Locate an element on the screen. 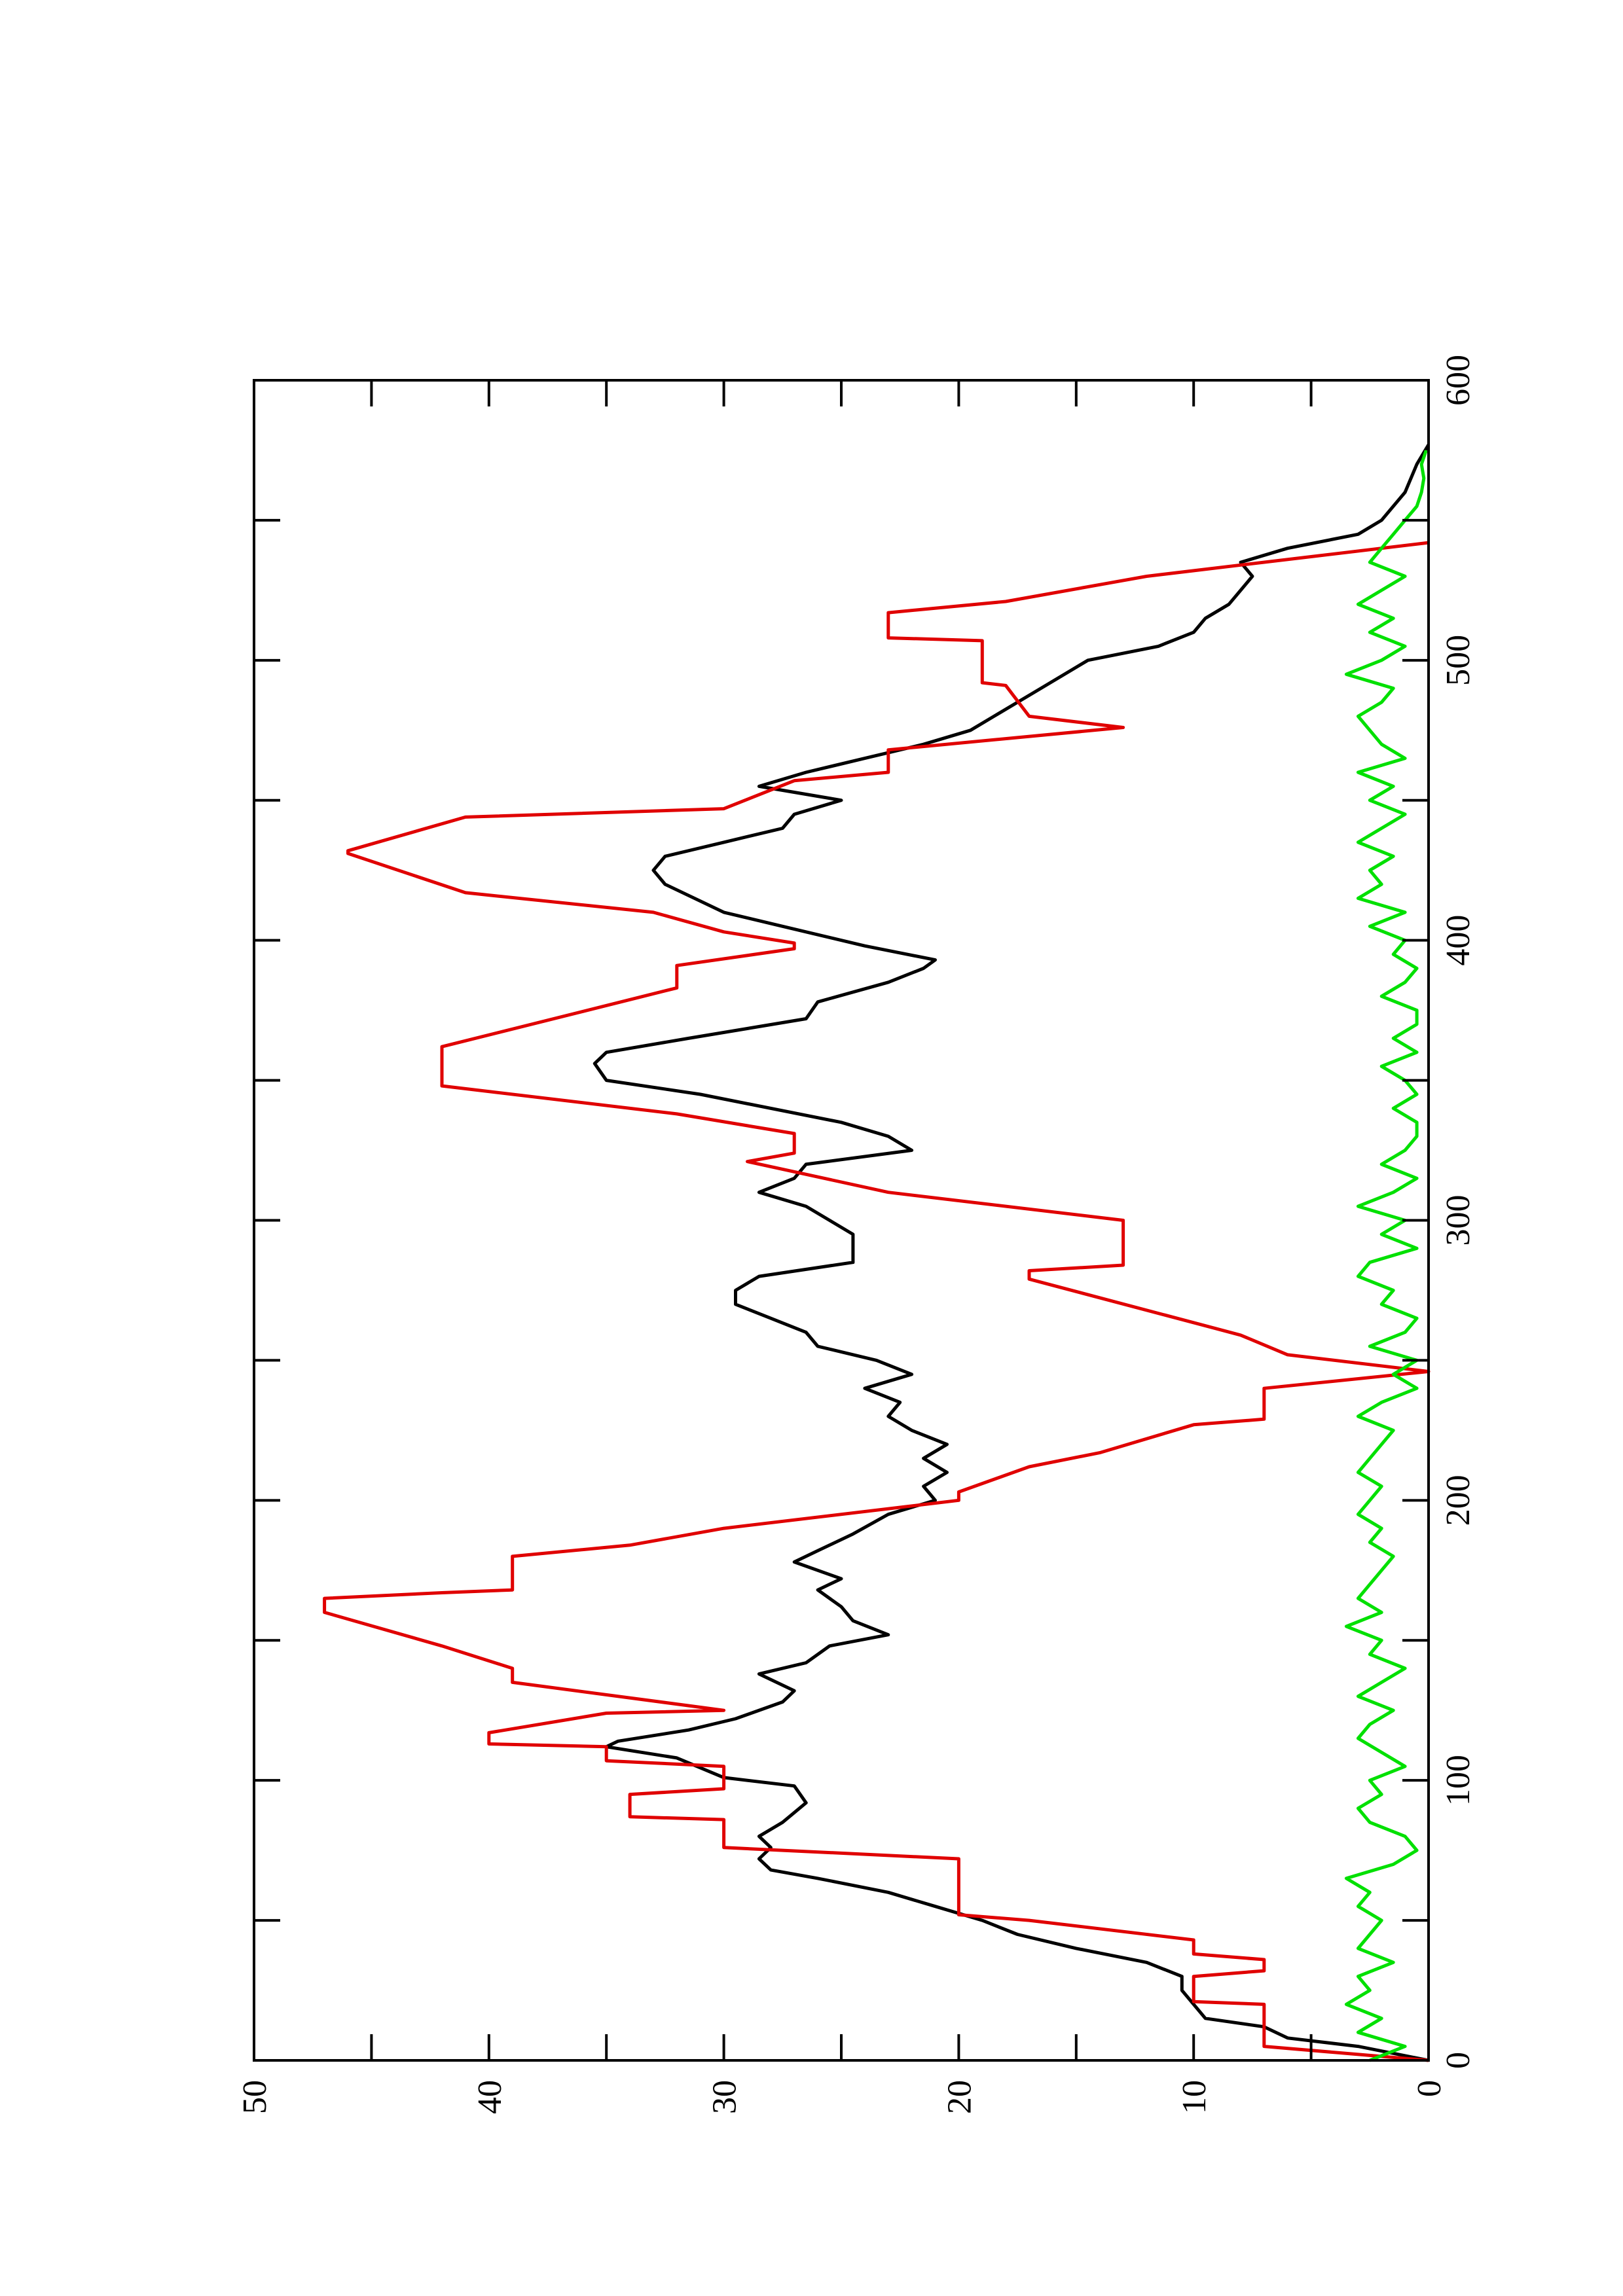 This screenshot has width=1623, height=2296. x-tick-label: 500 is located at coordinates (1458, 660).